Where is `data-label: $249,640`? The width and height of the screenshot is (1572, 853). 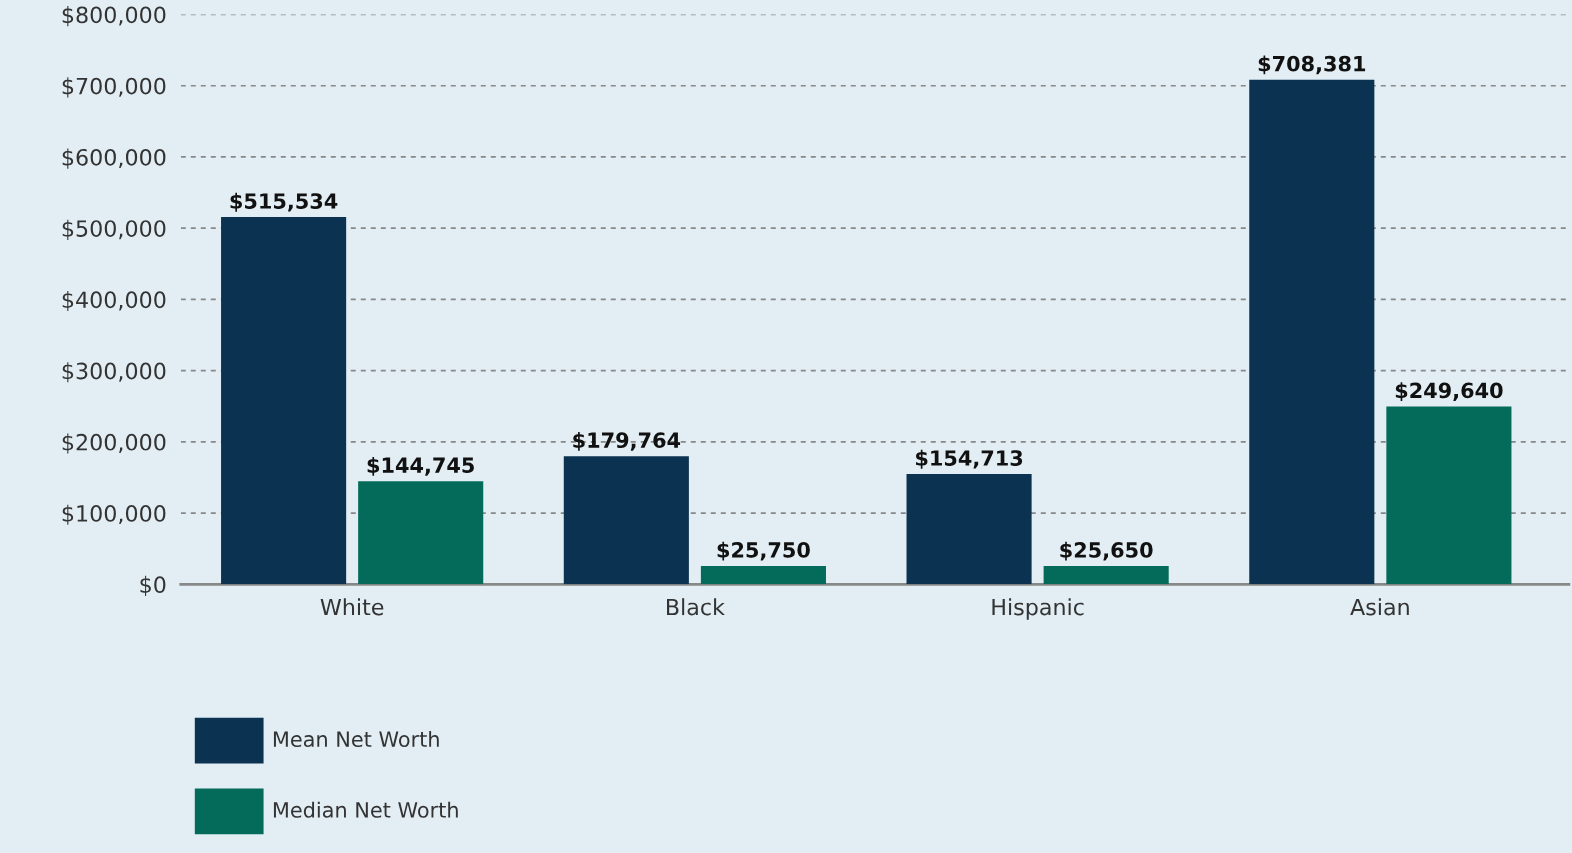
data-label: $249,640 is located at coordinates (1449, 392).